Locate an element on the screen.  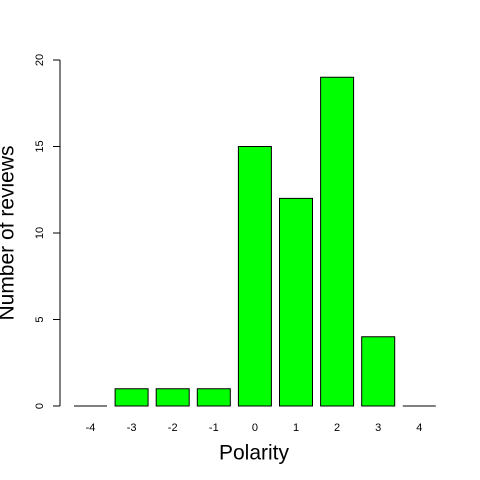
x-tick-label: 0 is located at coordinates (255, 428).